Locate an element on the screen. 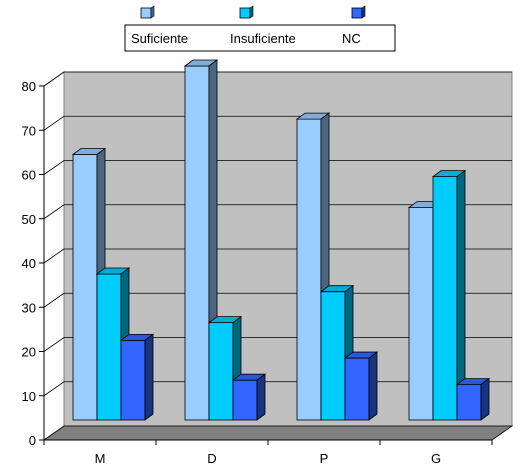  y-tick-label: 20 is located at coordinates (29, 352).